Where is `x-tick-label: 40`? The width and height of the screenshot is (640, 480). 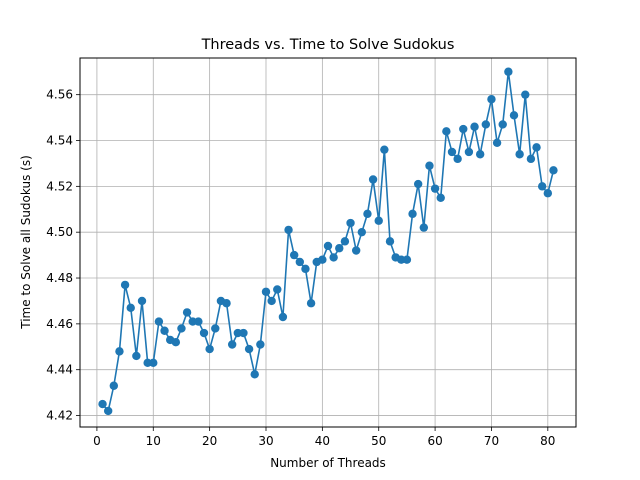
x-tick-label: 40 is located at coordinates (322, 441).